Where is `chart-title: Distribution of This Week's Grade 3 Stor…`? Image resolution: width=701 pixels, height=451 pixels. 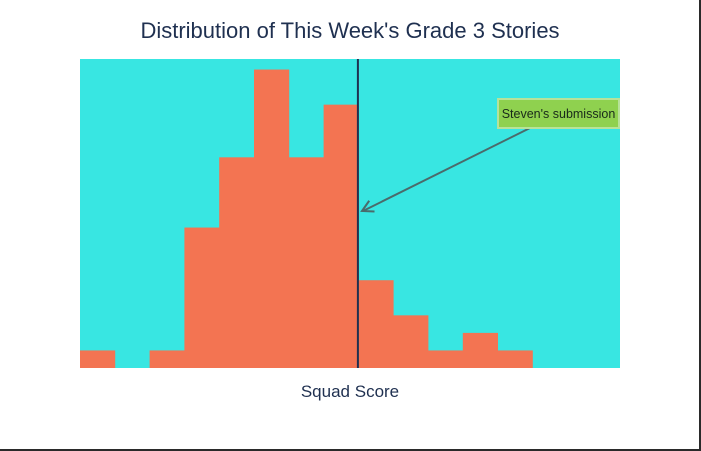
chart-title: Distribution of This Week's Grade 3 Stor… is located at coordinates (349, 30).